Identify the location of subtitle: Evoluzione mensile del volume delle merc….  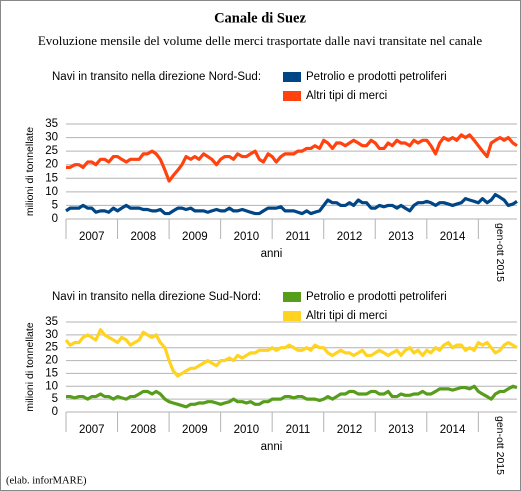
(260, 40).